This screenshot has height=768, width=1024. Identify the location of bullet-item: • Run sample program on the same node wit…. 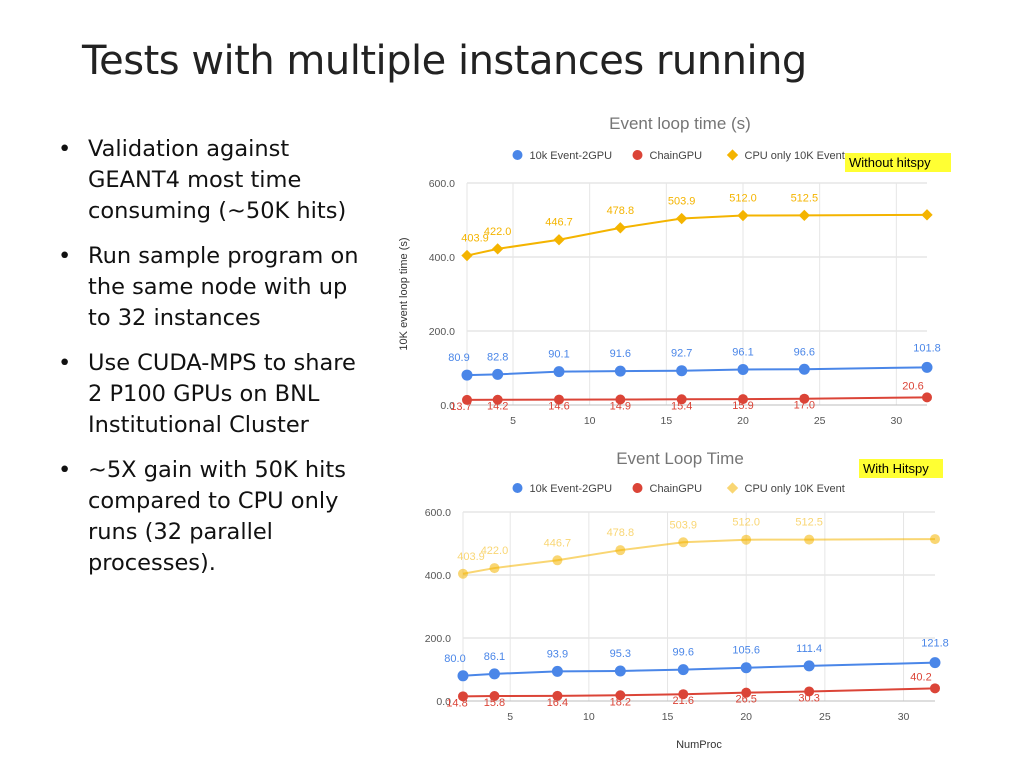
(213, 287).